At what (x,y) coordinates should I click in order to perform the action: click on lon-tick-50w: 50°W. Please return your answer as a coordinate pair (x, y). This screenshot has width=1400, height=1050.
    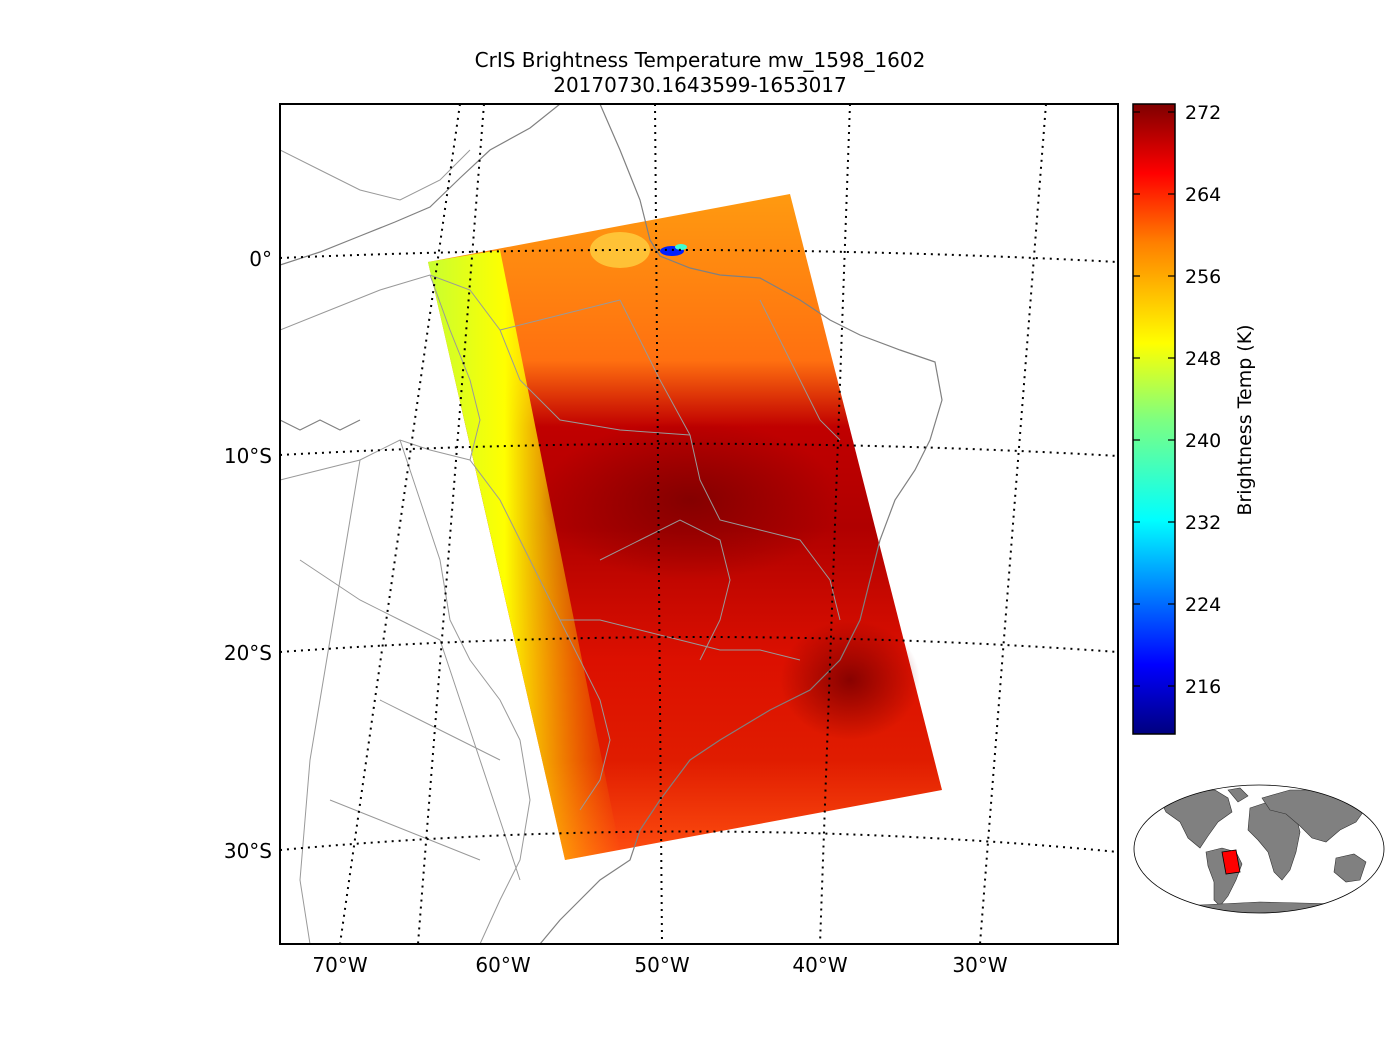
    Looking at the image, I should click on (661, 965).